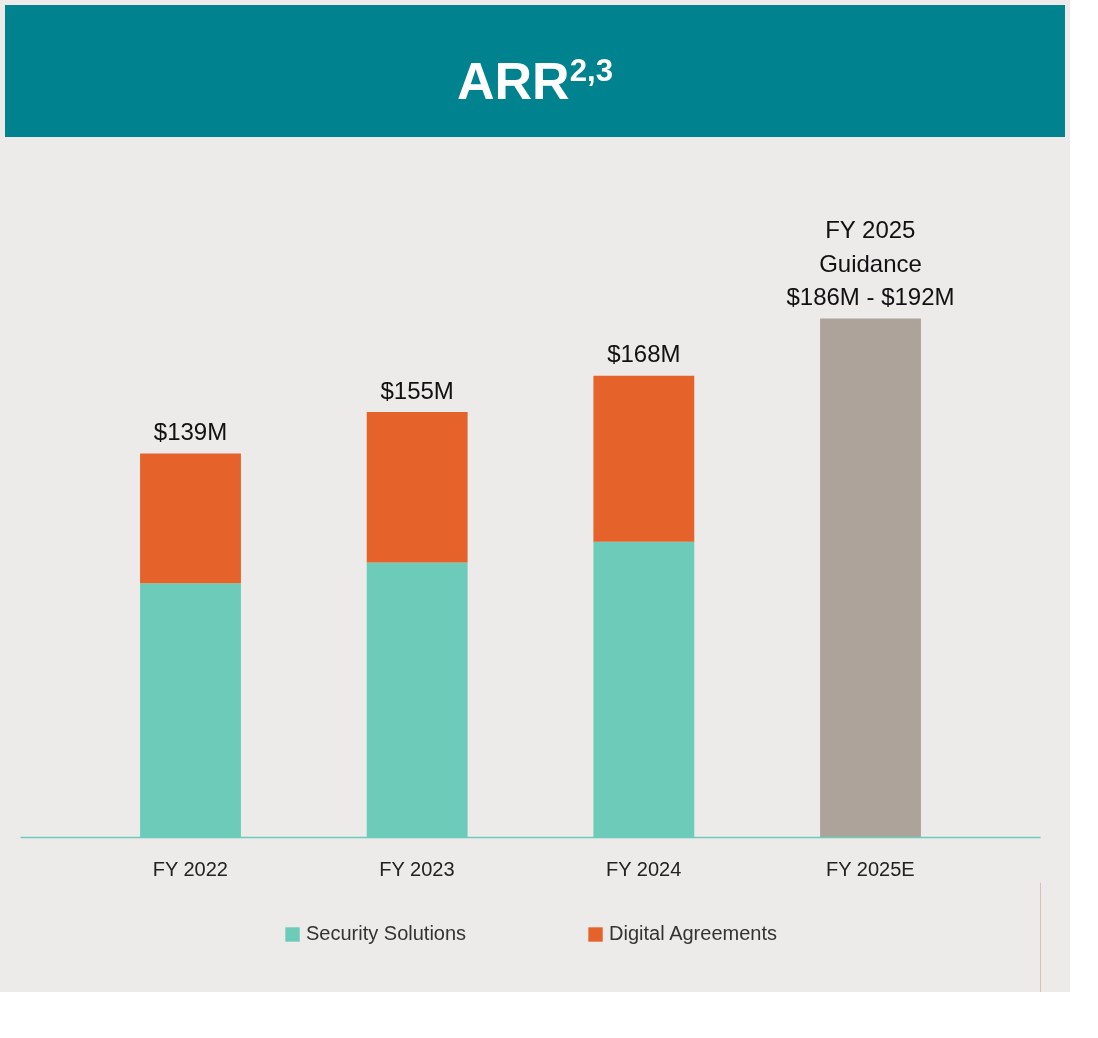 Image resolution: width=1098 pixels, height=1038 pixels. I want to click on x-tick-label: FY 2023, so click(417, 868).